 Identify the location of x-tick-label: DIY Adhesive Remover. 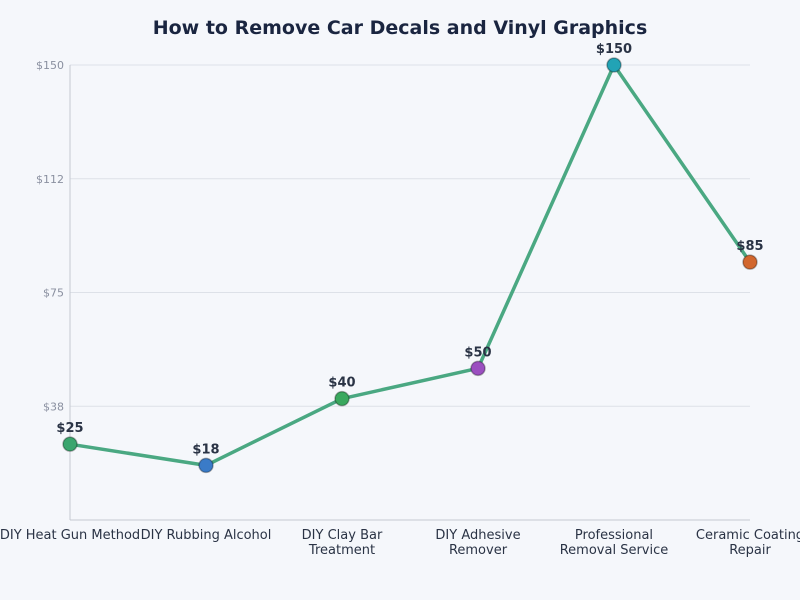
(477, 543).